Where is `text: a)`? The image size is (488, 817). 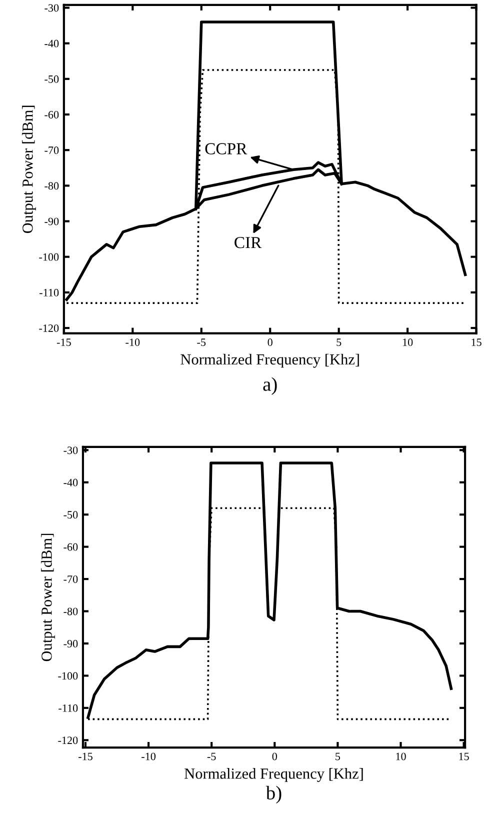
text: a) is located at coordinates (270, 386).